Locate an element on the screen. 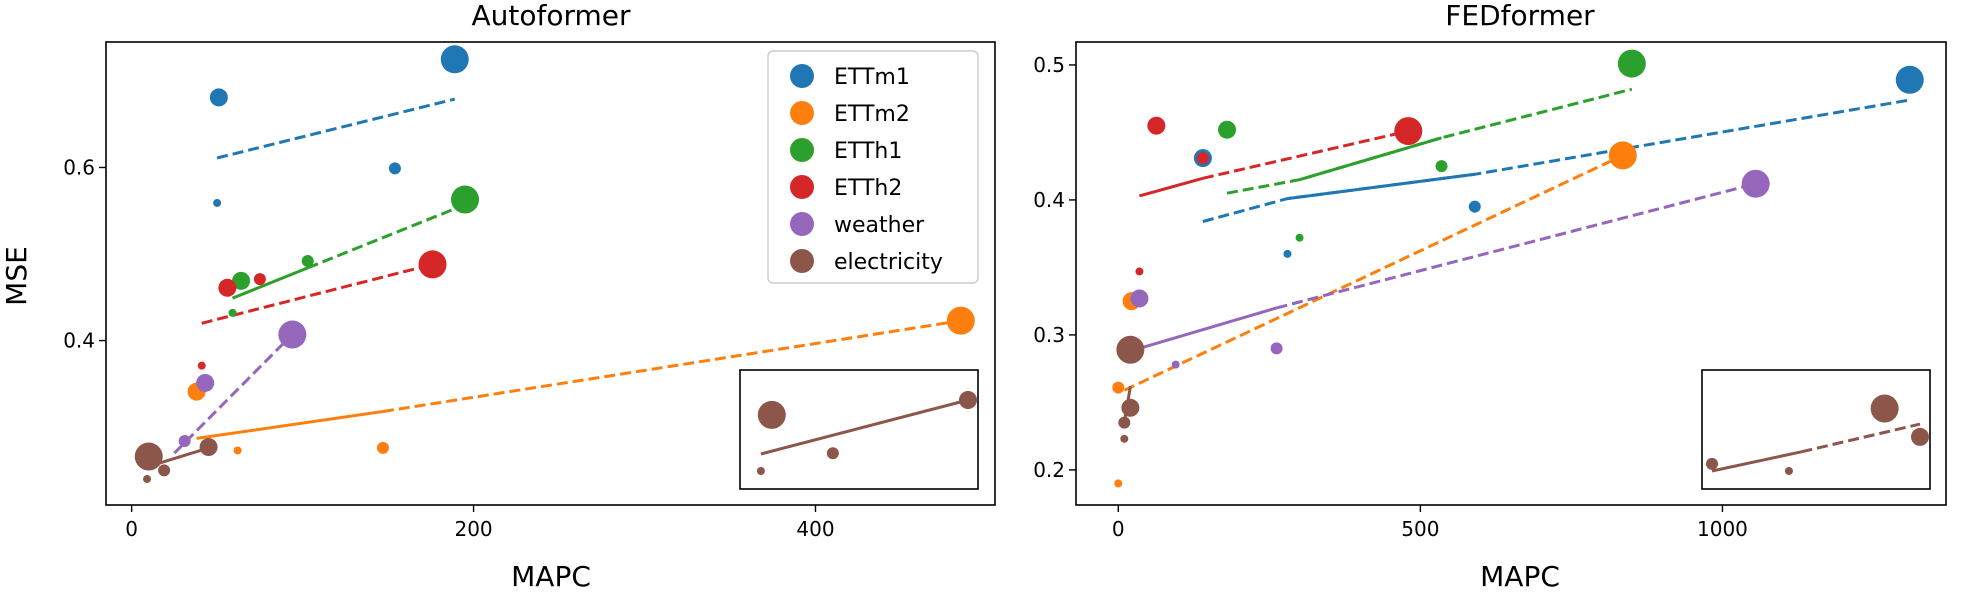  legend-label-electricity: electricity is located at coordinates (888, 262).